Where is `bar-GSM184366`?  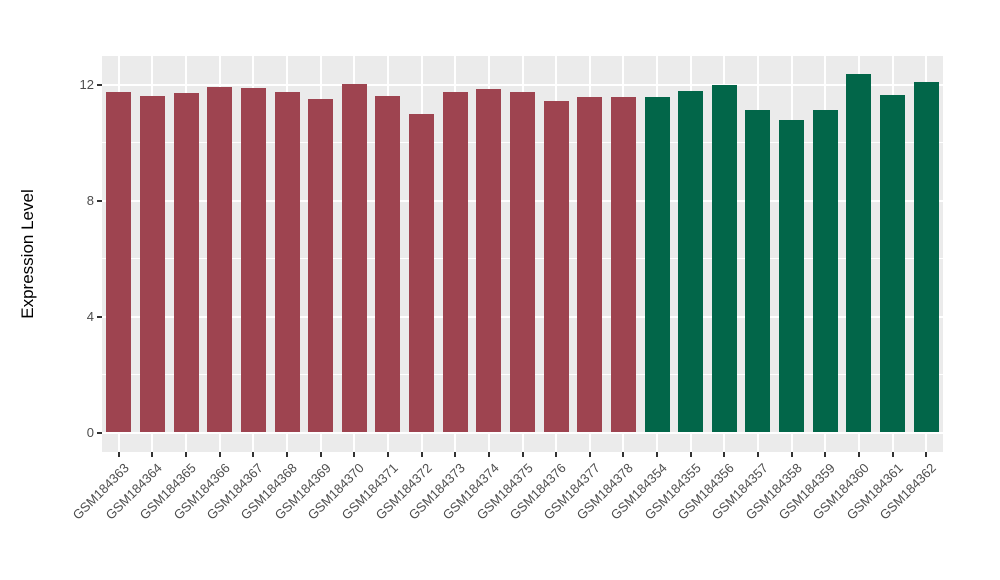 bar-GSM184366 is located at coordinates (220, 259).